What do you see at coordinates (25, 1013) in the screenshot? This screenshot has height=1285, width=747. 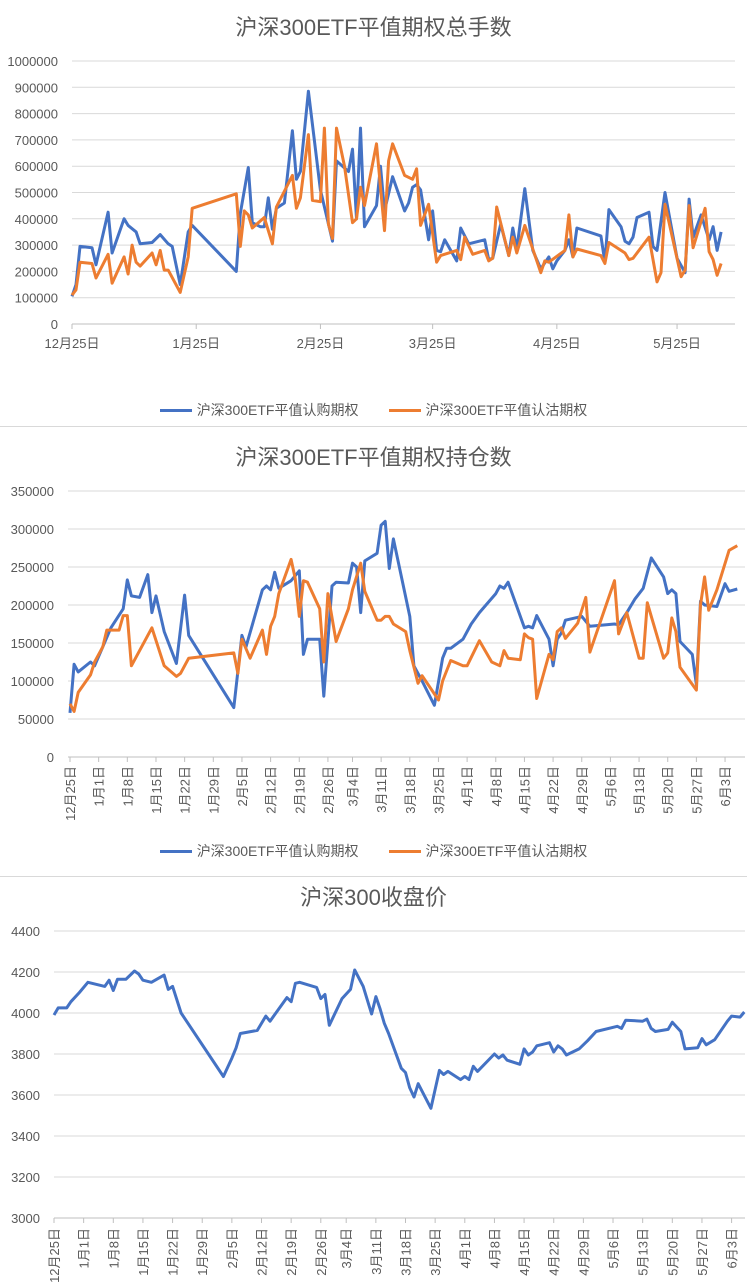 I see `y-tick-label: 4000` at bounding box center [25, 1013].